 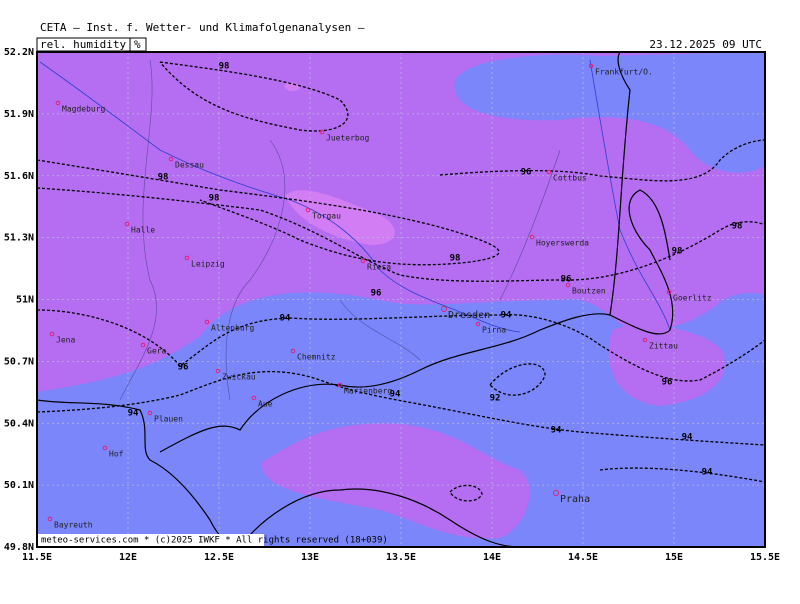 I want to click on y-tick-label: 50.1N, so click(x=19, y=485).